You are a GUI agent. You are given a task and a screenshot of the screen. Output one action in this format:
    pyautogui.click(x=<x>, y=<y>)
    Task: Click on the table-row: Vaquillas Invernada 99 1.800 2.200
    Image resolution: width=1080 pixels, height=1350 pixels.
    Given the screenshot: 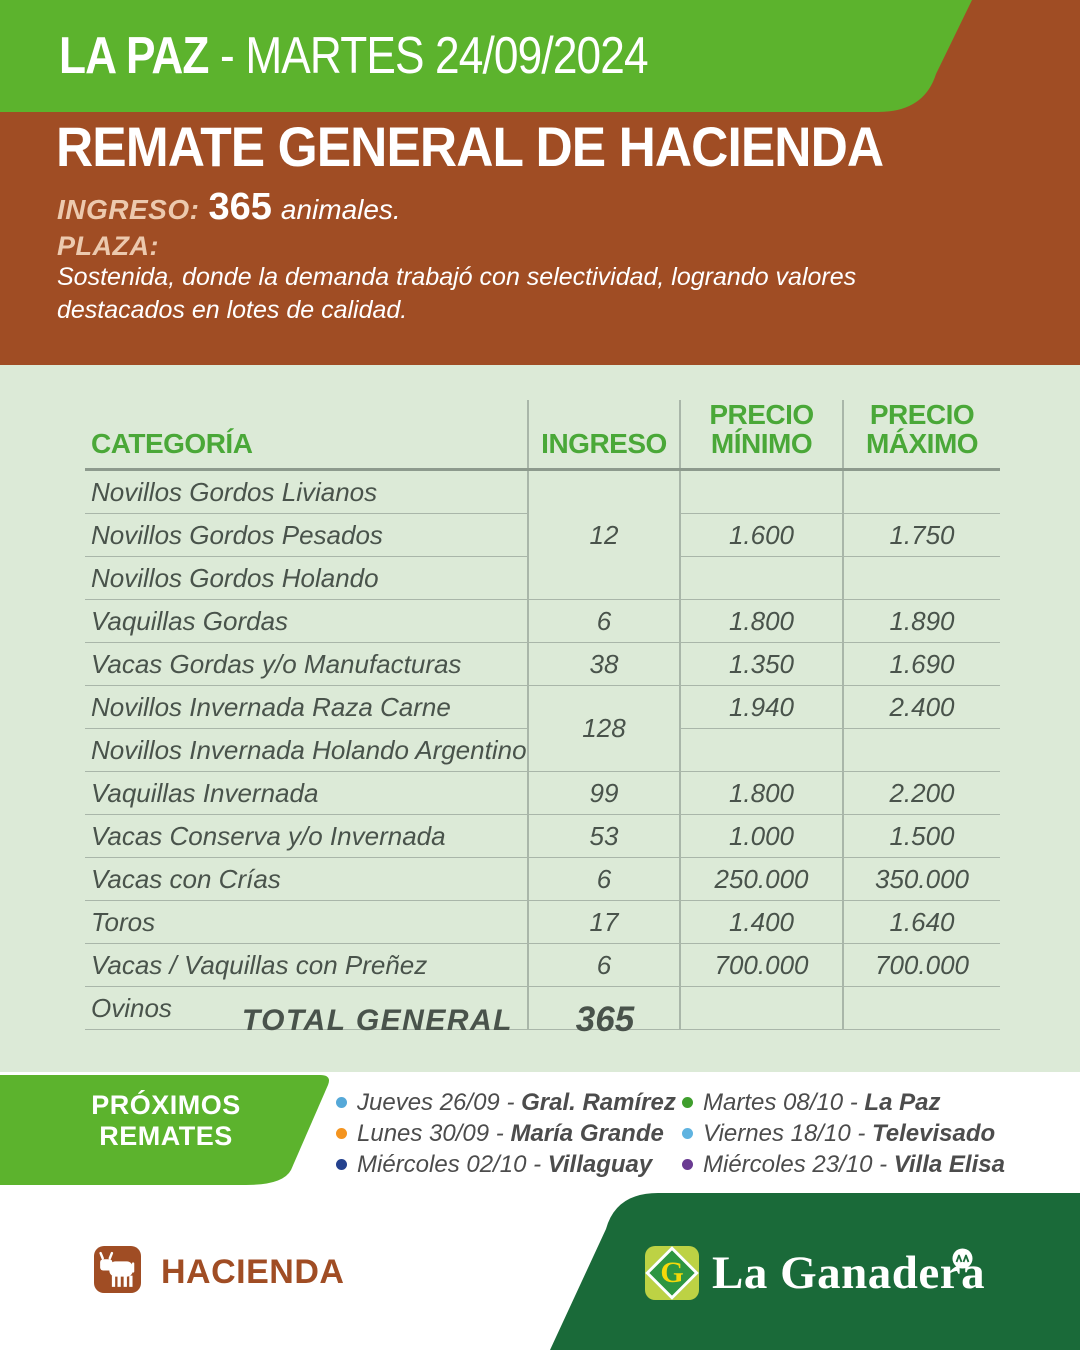 What is the action you would take?
    pyautogui.click(x=542, y=793)
    